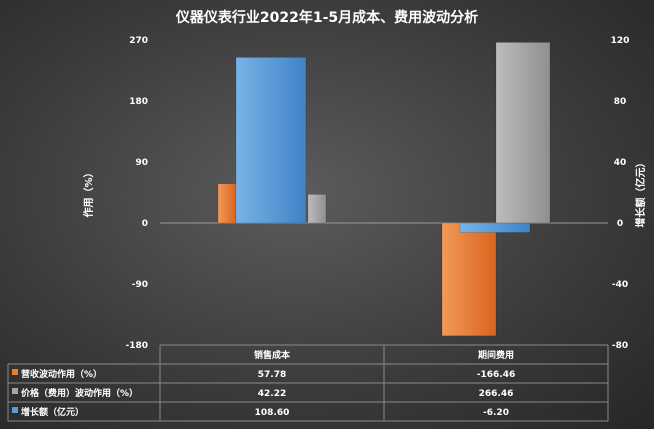 The image size is (654, 429). What do you see at coordinates (138, 41) in the screenshot?
I see `y-tick-left: 270` at bounding box center [138, 41].